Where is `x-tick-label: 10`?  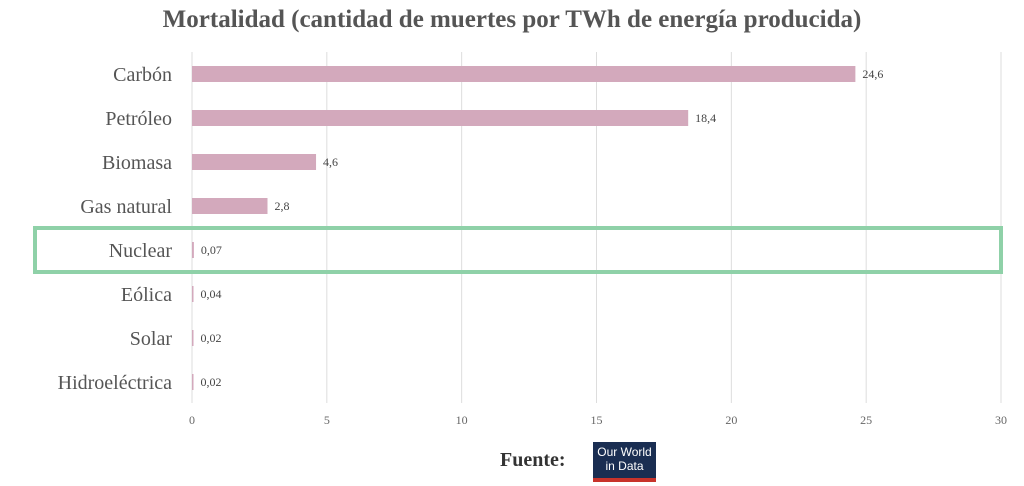 x-tick-label: 10 is located at coordinates (462, 420).